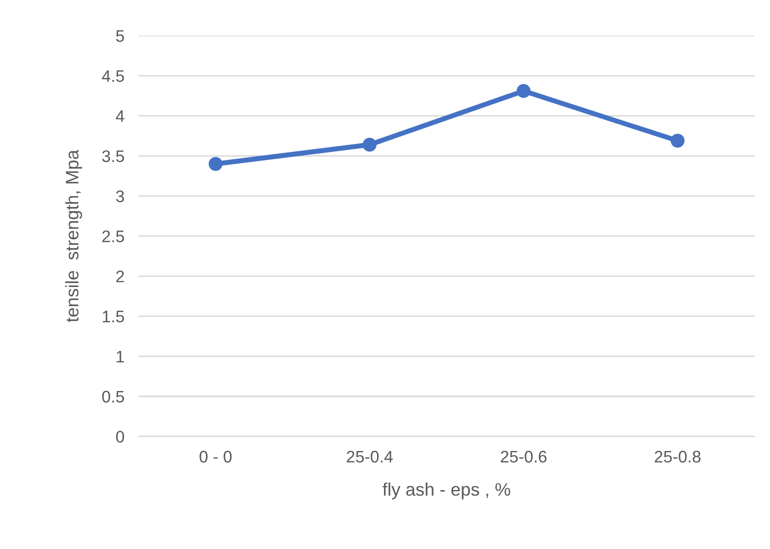 The width and height of the screenshot is (770, 549). I want to click on y-tick-label: 4, so click(120, 116).